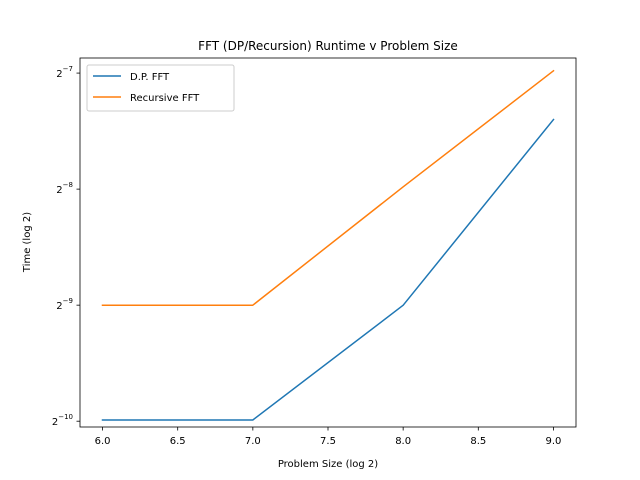 Image resolution: width=640 pixels, height=480 pixels. I want to click on x-tick-label: 7.0, so click(253, 441).